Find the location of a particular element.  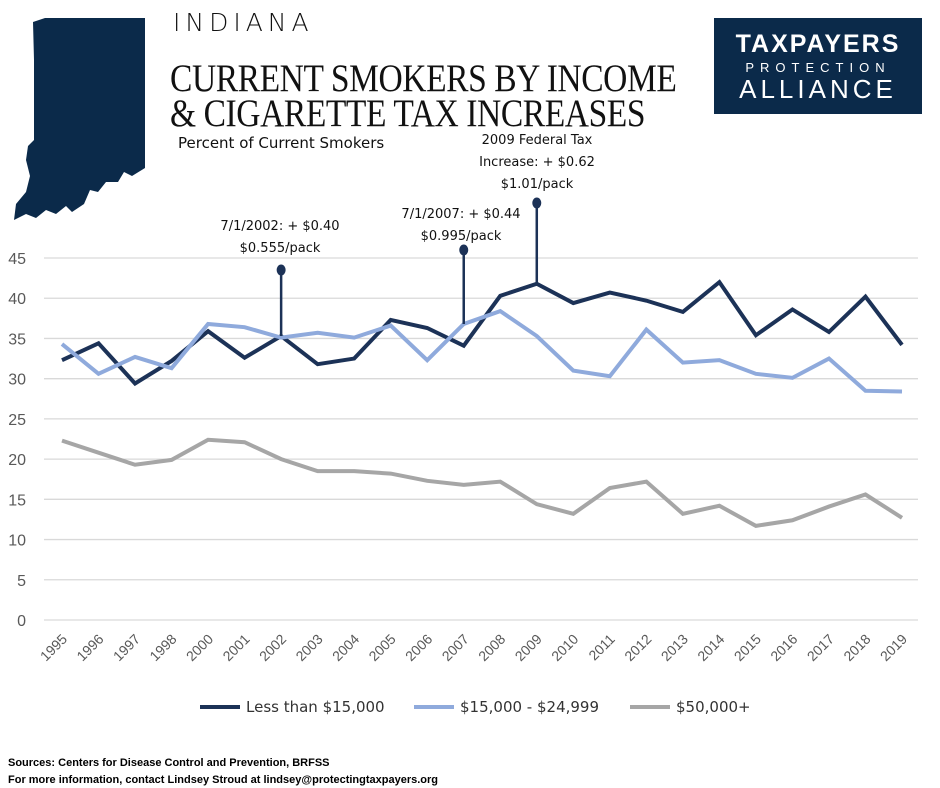

annotation-text: Increase: + $0.62 is located at coordinates (537, 162).